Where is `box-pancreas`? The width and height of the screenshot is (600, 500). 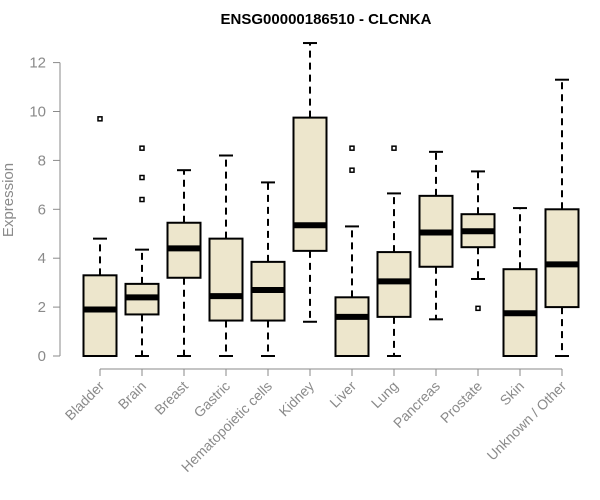 box-pancreas is located at coordinates (436, 235).